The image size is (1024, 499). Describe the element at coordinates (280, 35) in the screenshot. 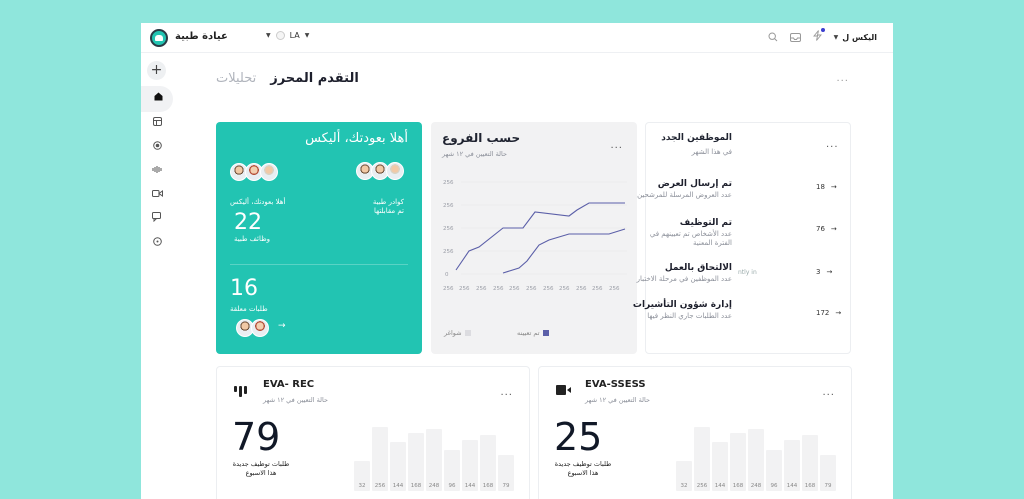

I see `globe-icon` at that location.